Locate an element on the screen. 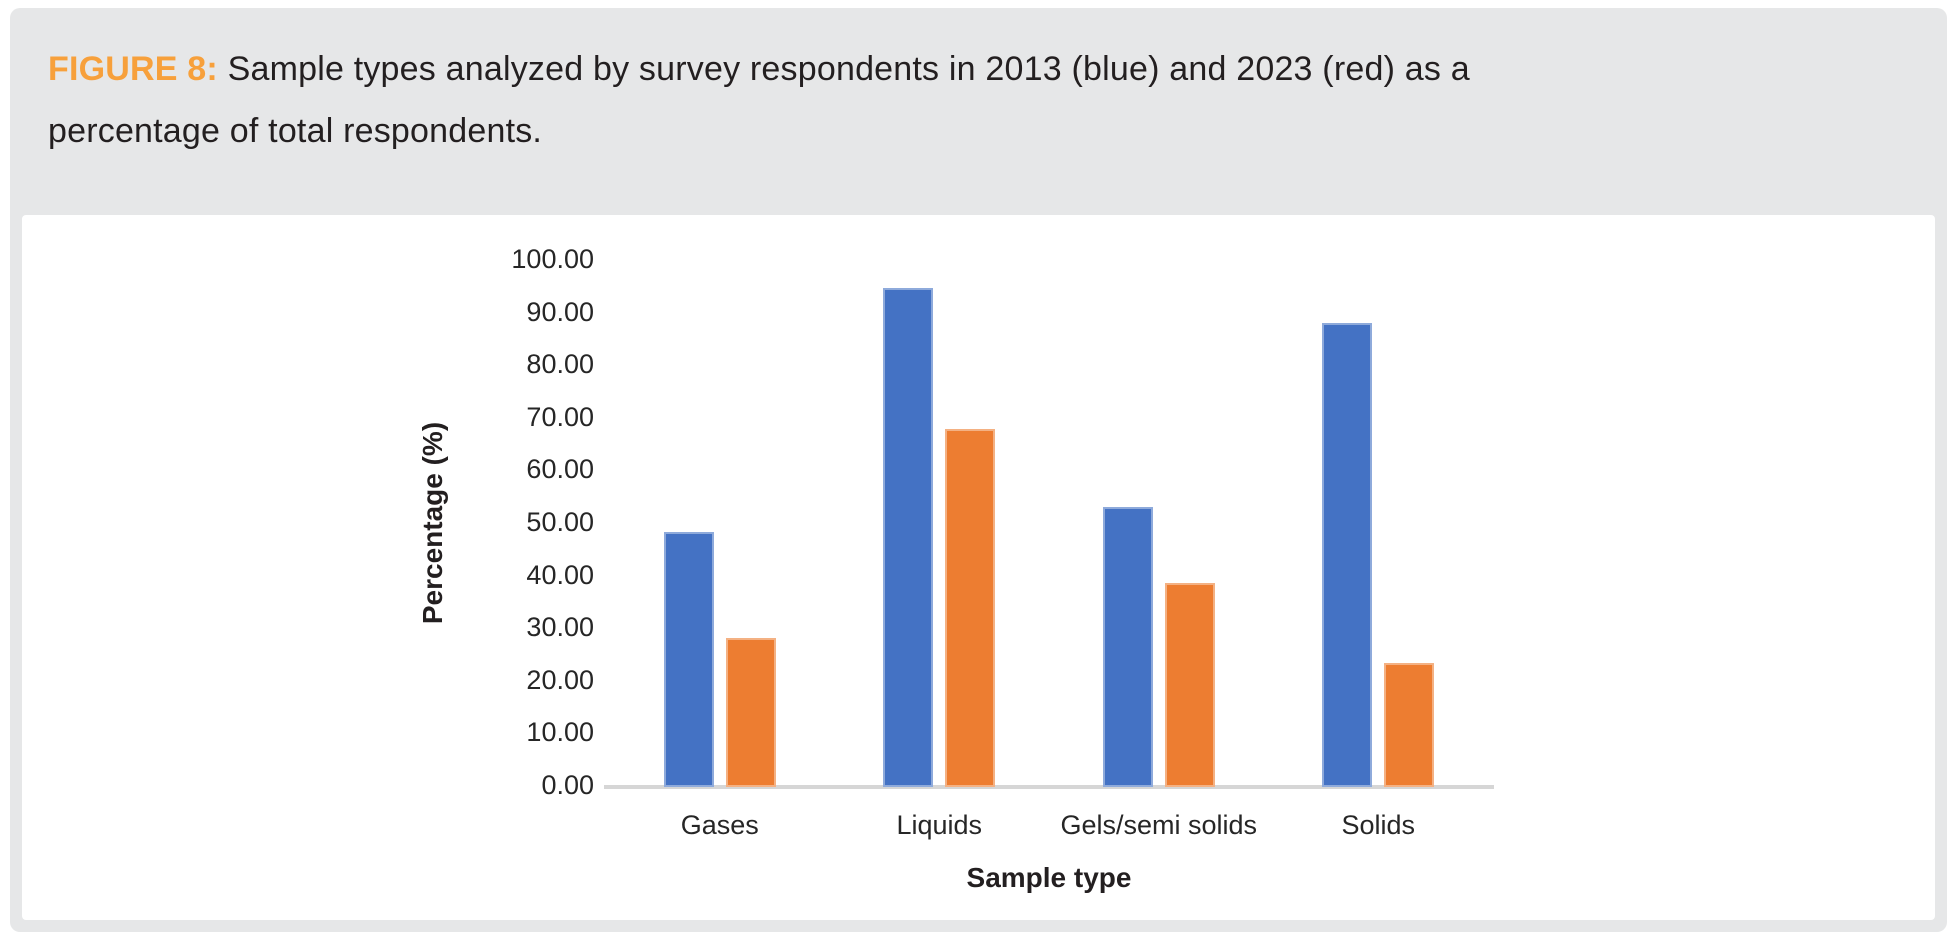 This screenshot has height=938, width=1957. x-tick-label: Gels/semi solids is located at coordinates (1159, 825).